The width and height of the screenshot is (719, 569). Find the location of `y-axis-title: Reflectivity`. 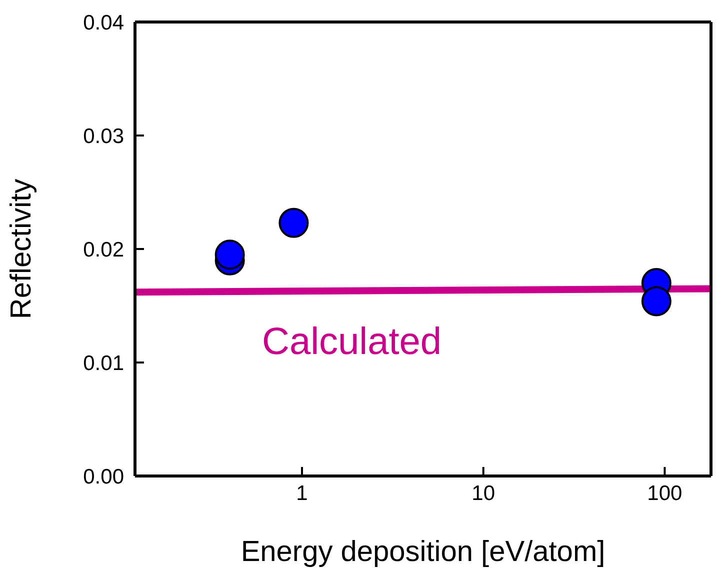

y-axis-title: Reflectivity is located at coordinates (21, 249).